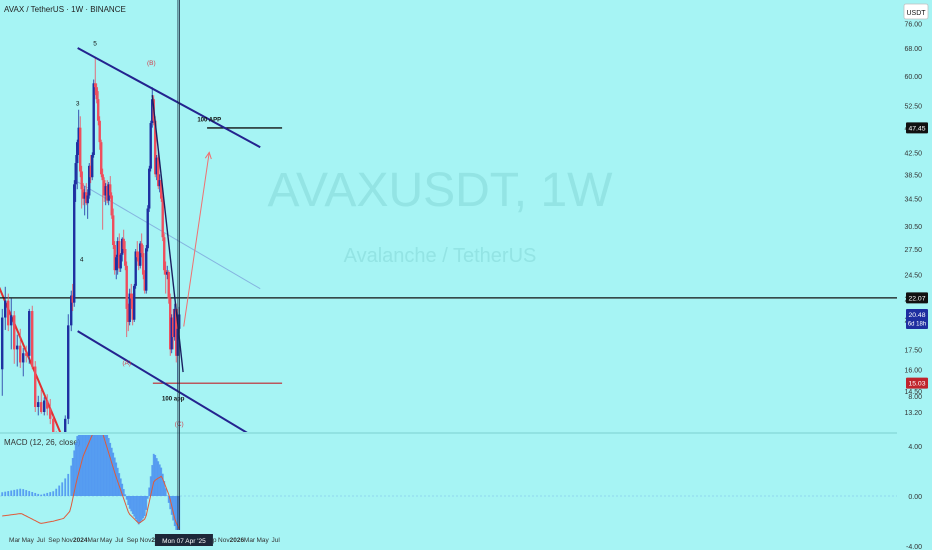 This screenshot has width=932, height=550. Describe the element at coordinates (169, 98) in the screenshot. I see `upper-channel-line` at that location.